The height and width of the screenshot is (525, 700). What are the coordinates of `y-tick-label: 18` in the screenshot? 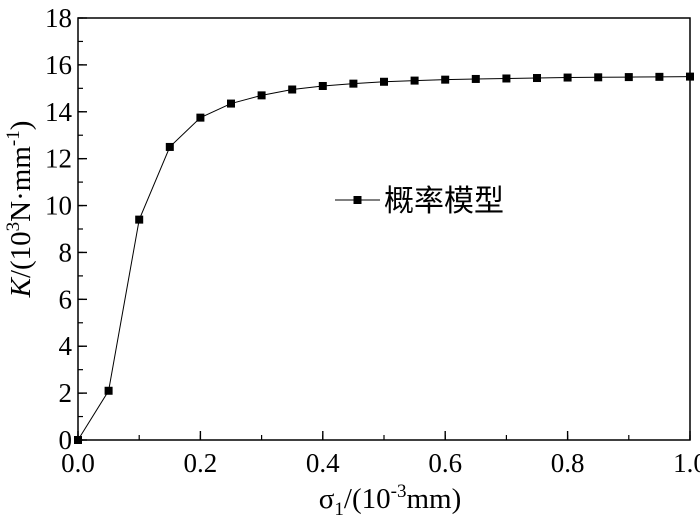 It's located at (58, 18).